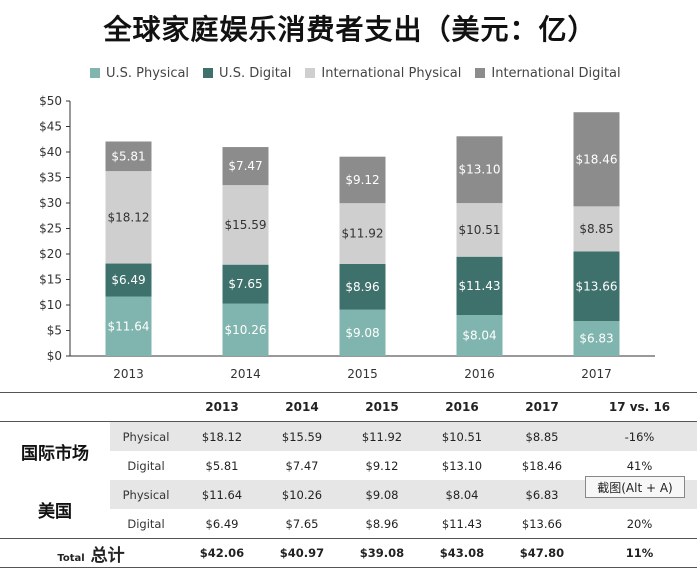  What do you see at coordinates (55, 450) in the screenshot?
I see `row-group-international: 国际市场` at bounding box center [55, 450].